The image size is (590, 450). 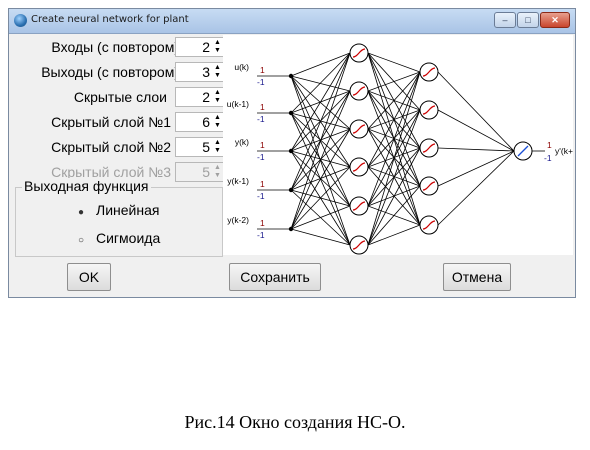 I want to click on output-range-upper-label: 1, so click(x=549, y=145).